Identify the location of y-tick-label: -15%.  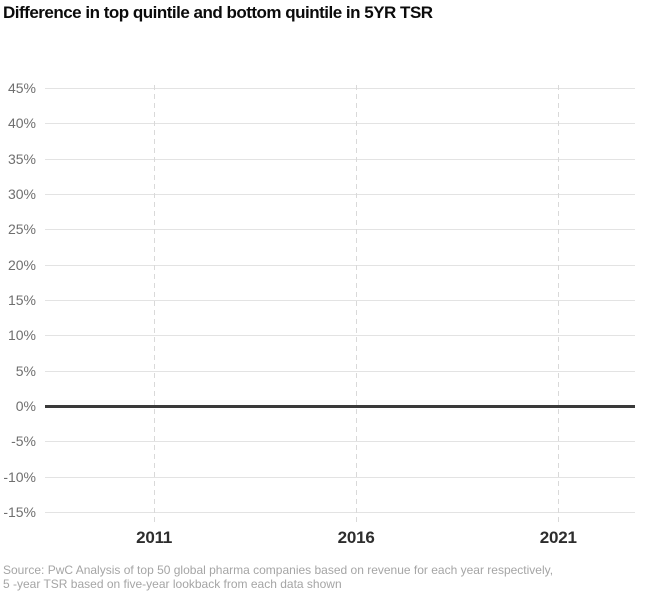
(19, 512).